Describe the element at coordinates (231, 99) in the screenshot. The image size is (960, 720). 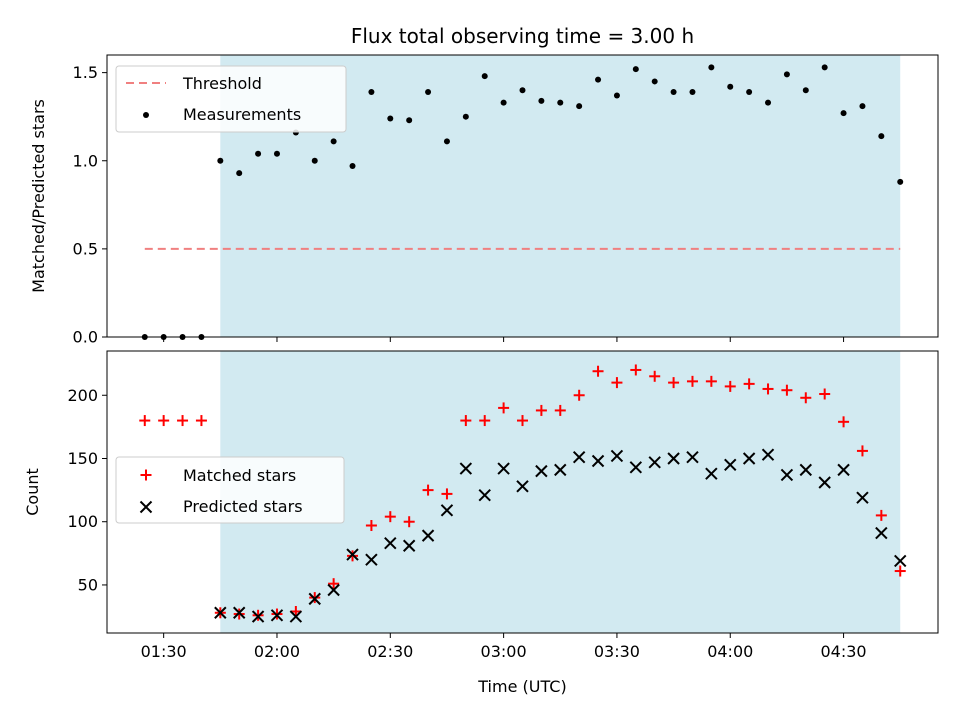
I see `top-legend: Threshold Measurements` at that location.